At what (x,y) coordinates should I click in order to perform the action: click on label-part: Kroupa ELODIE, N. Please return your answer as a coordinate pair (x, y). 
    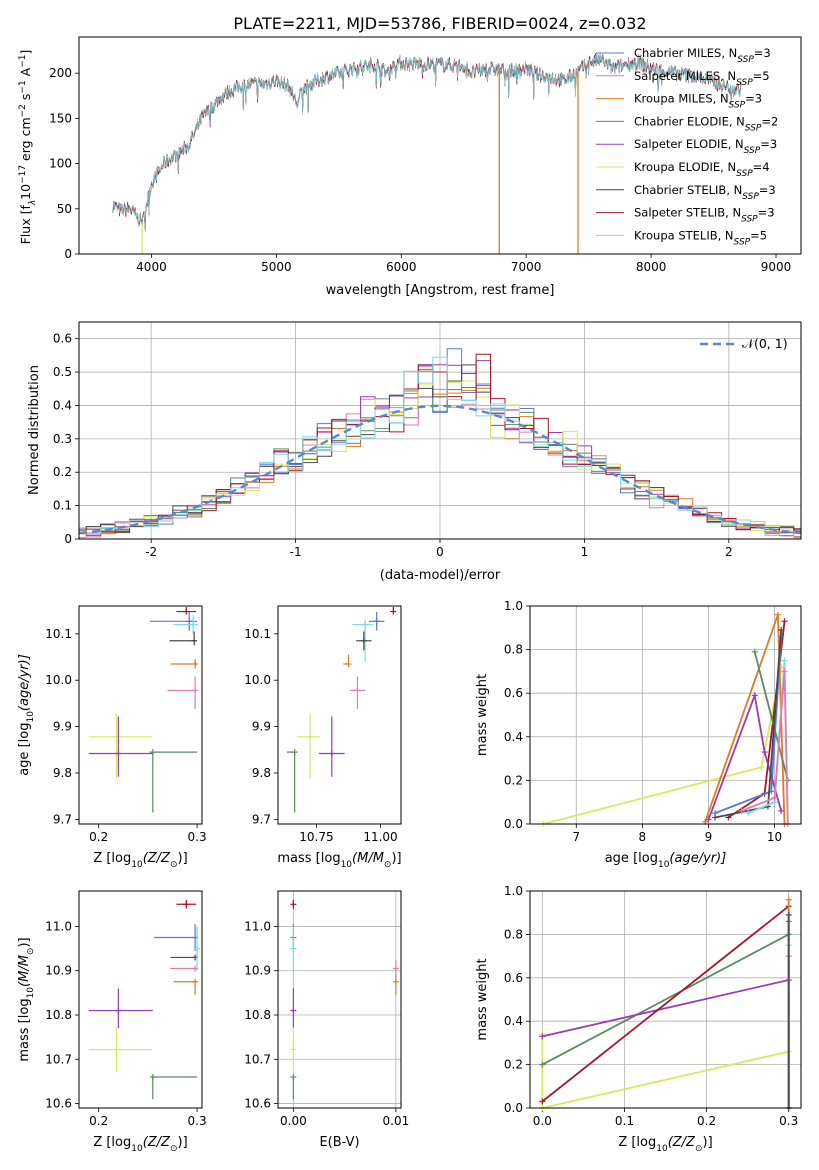
    Looking at the image, I should click on (685, 167).